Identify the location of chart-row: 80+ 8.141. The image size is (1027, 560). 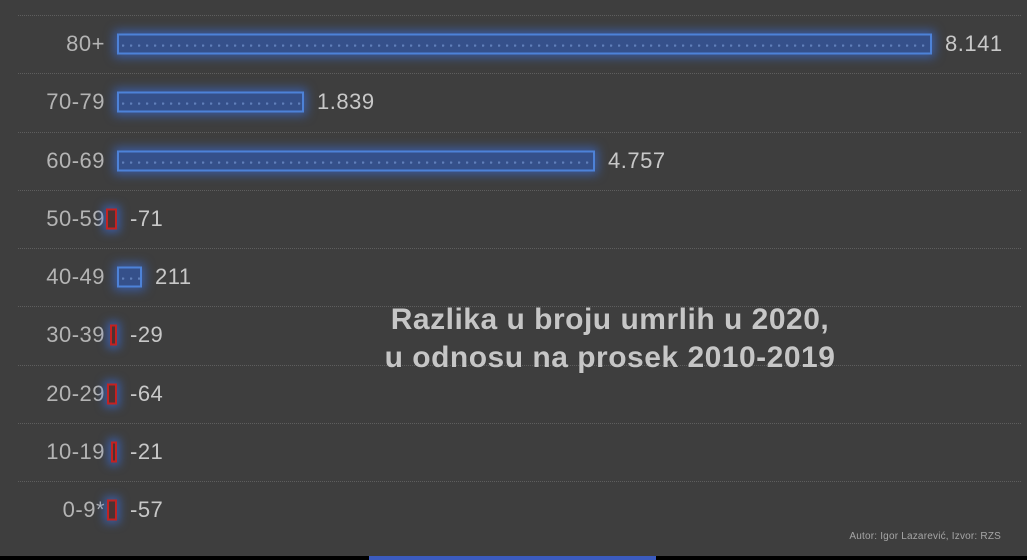
(513, 44).